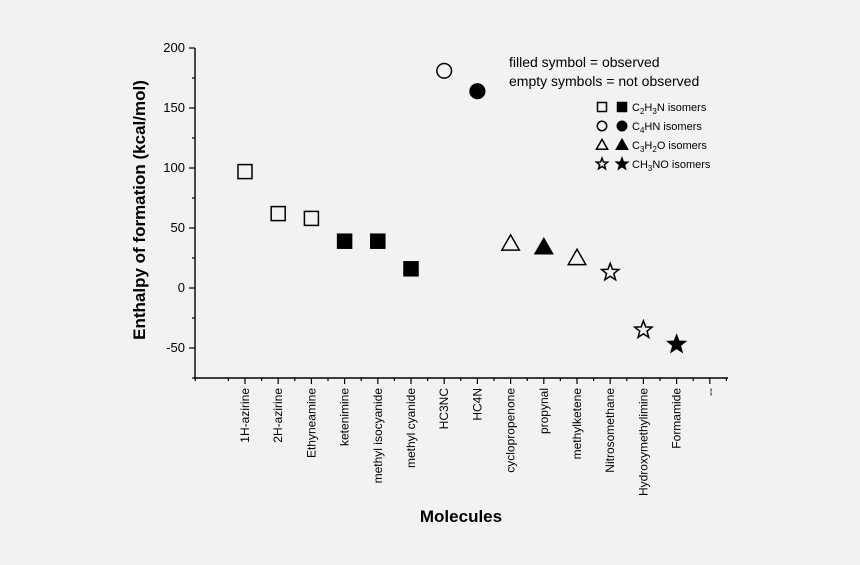 The height and width of the screenshot is (565, 860). I want to click on y-tick-label: 0, so click(181, 287).